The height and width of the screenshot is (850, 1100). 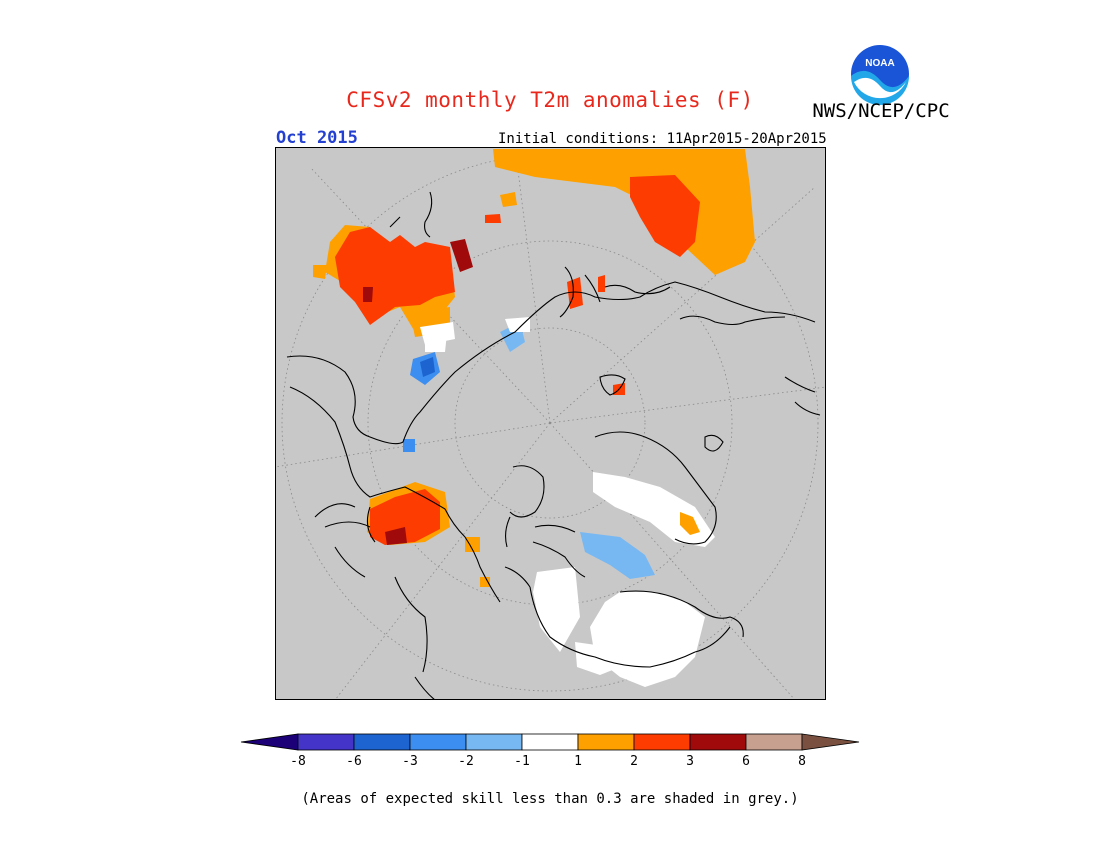 I want to click on colorbar-label: -8, so click(x=298, y=761).